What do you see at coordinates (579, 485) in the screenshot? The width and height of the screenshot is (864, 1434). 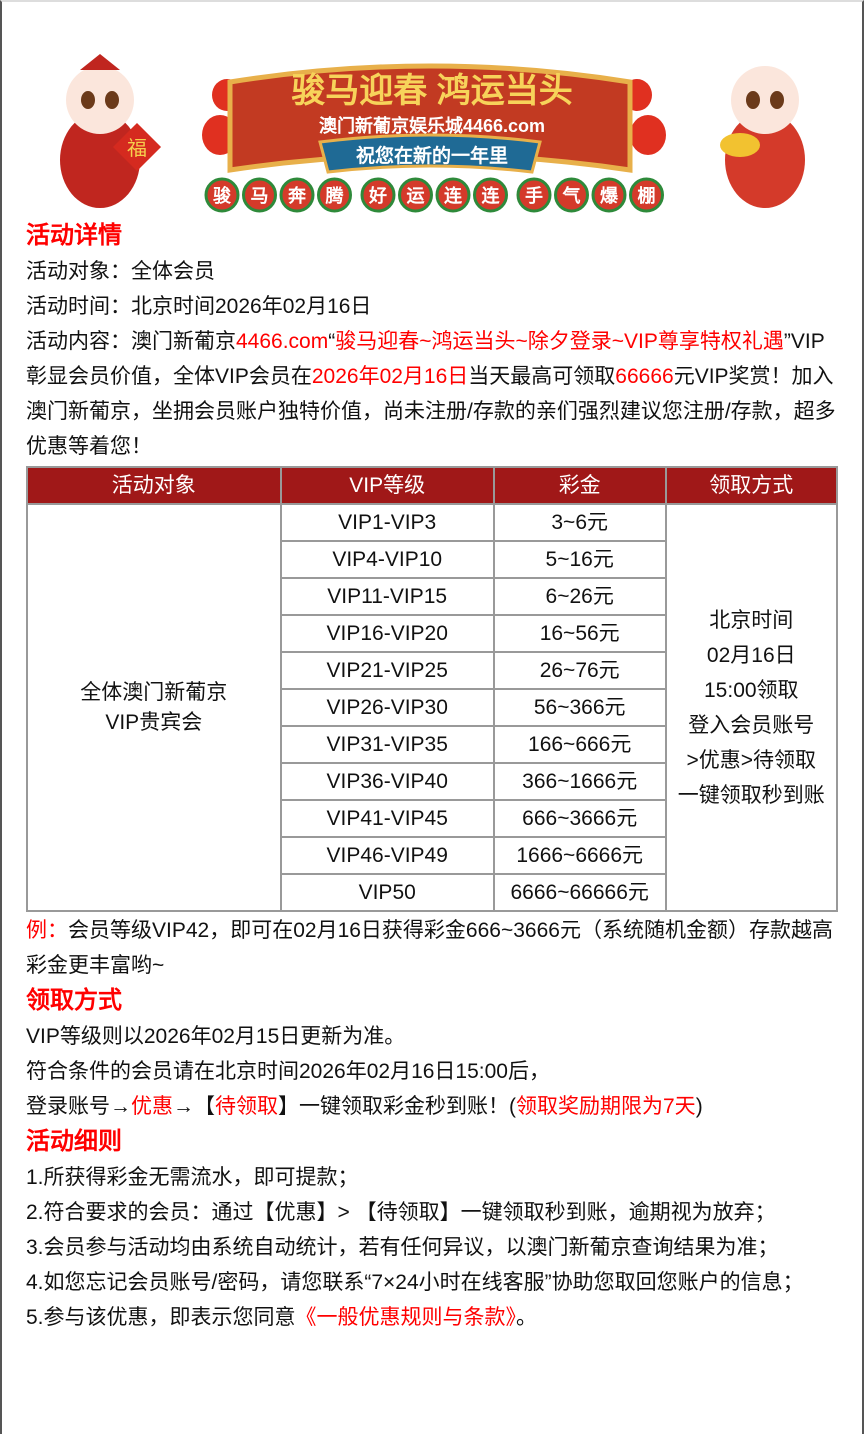 I see `header-bonus: 彩金` at bounding box center [579, 485].